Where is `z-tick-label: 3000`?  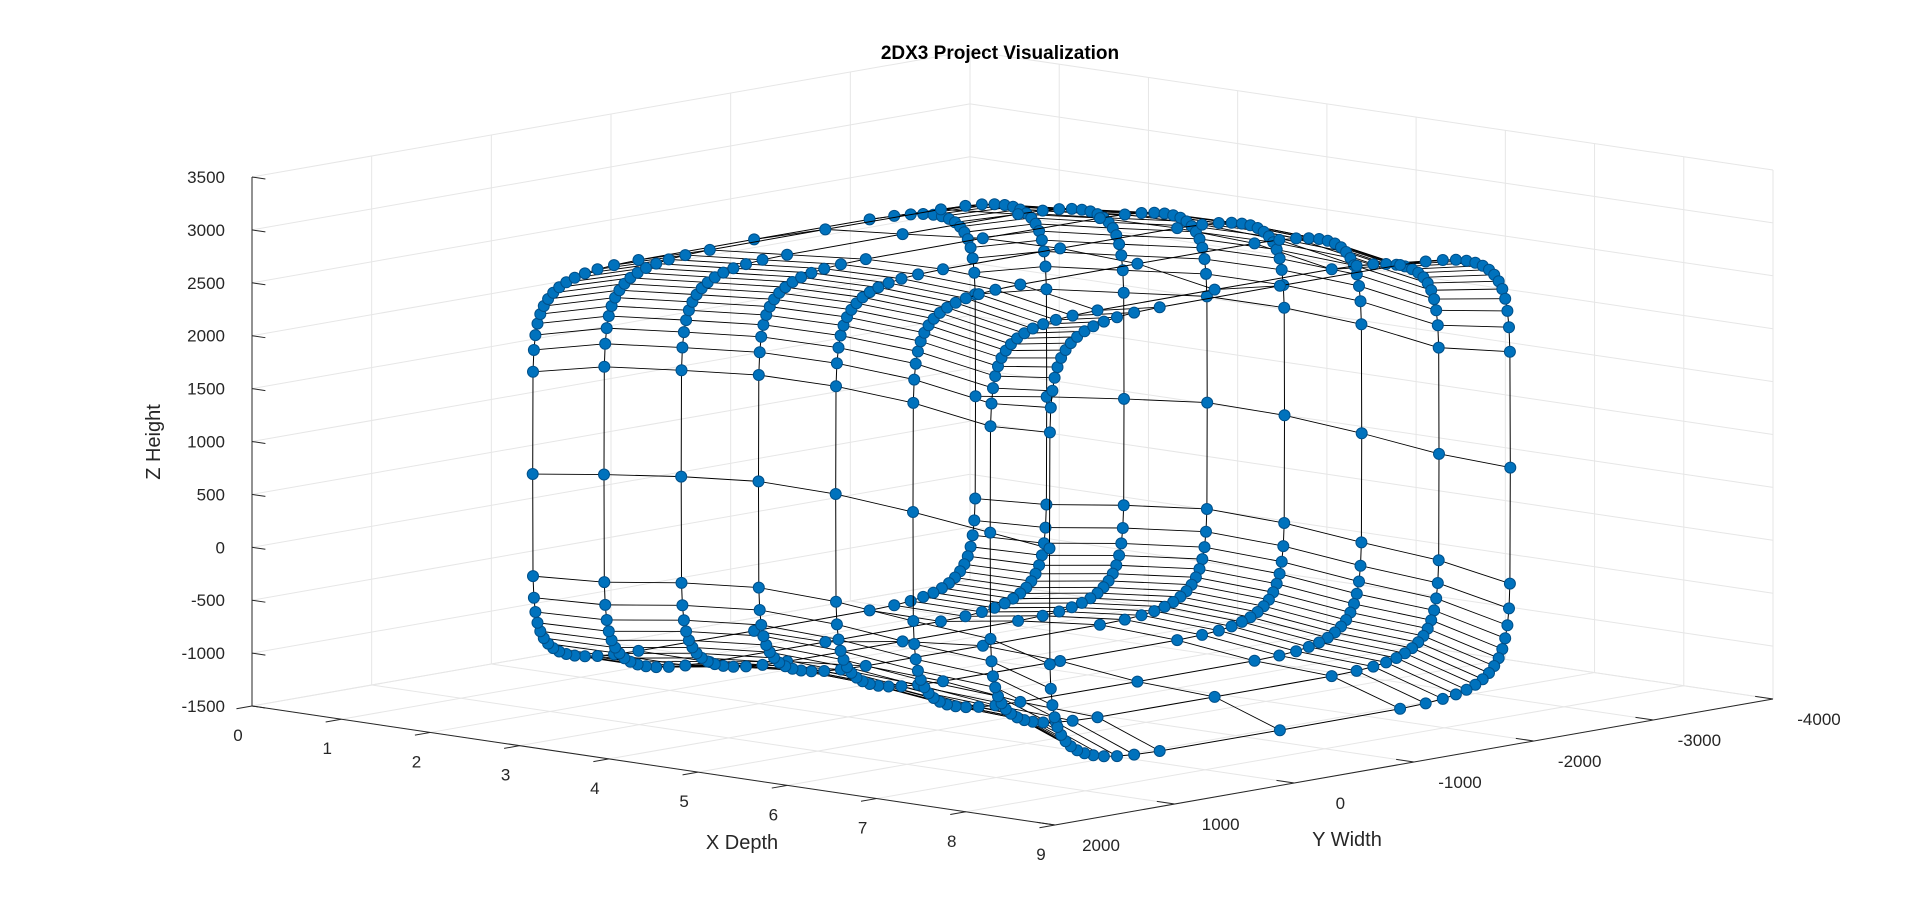
z-tick-label: 3000 is located at coordinates (206, 230).